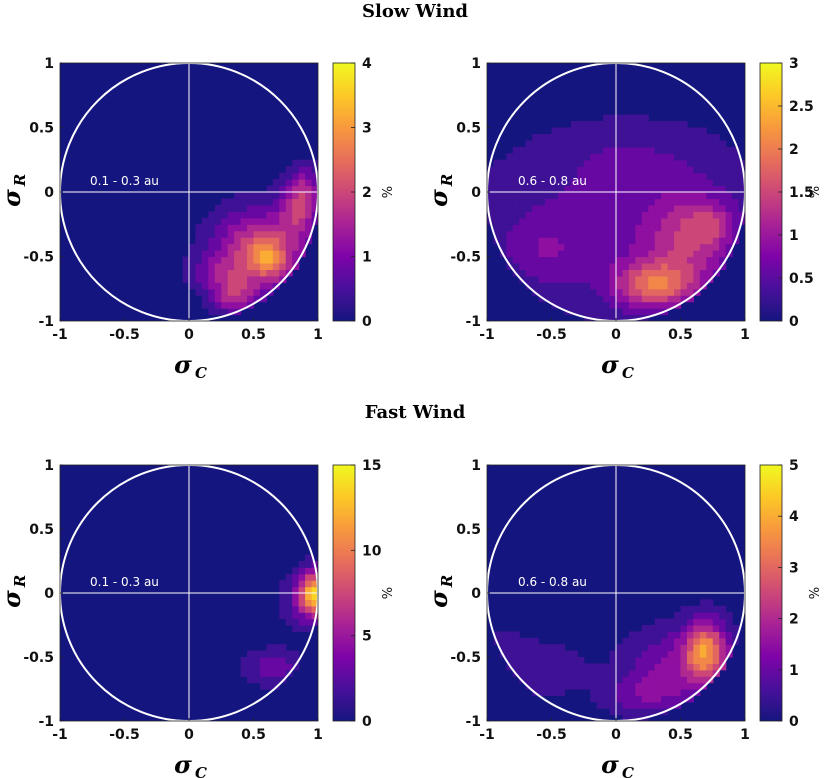 The image size is (830, 778). Describe the element at coordinates (14, 190) in the screenshot. I see `y-axis-label: σR` at that location.